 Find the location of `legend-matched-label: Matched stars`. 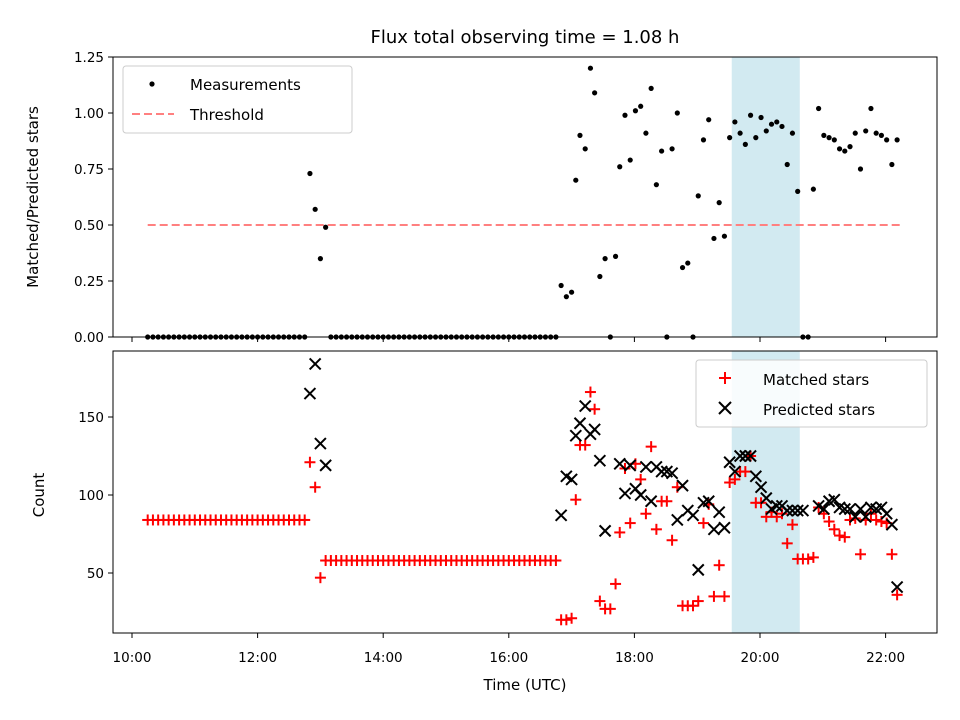

legend-matched-label: Matched stars is located at coordinates (816, 380).